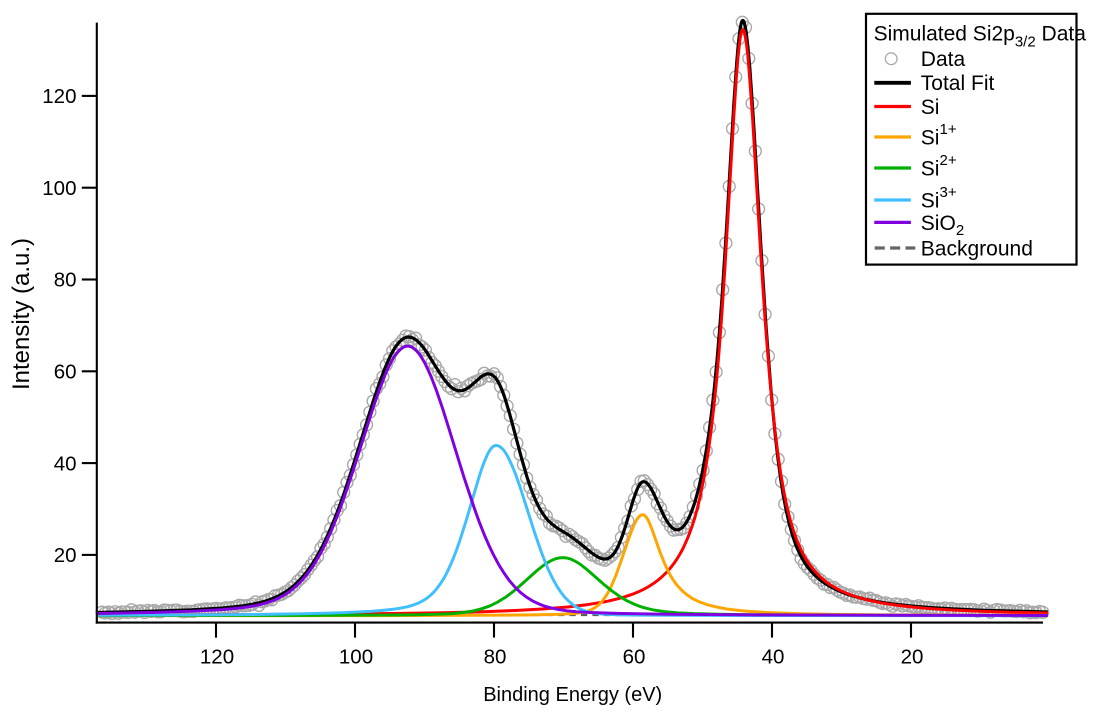 This screenshot has width=1095, height=716. What do you see at coordinates (21, 314) in the screenshot?
I see `svg-text: Intensity (a.u.)` at bounding box center [21, 314].